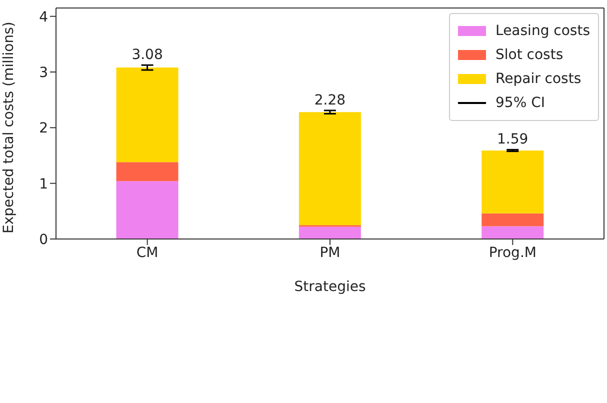 The image size is (607, 403). I want to click on x-tick-label: PM, so click(330, 252).